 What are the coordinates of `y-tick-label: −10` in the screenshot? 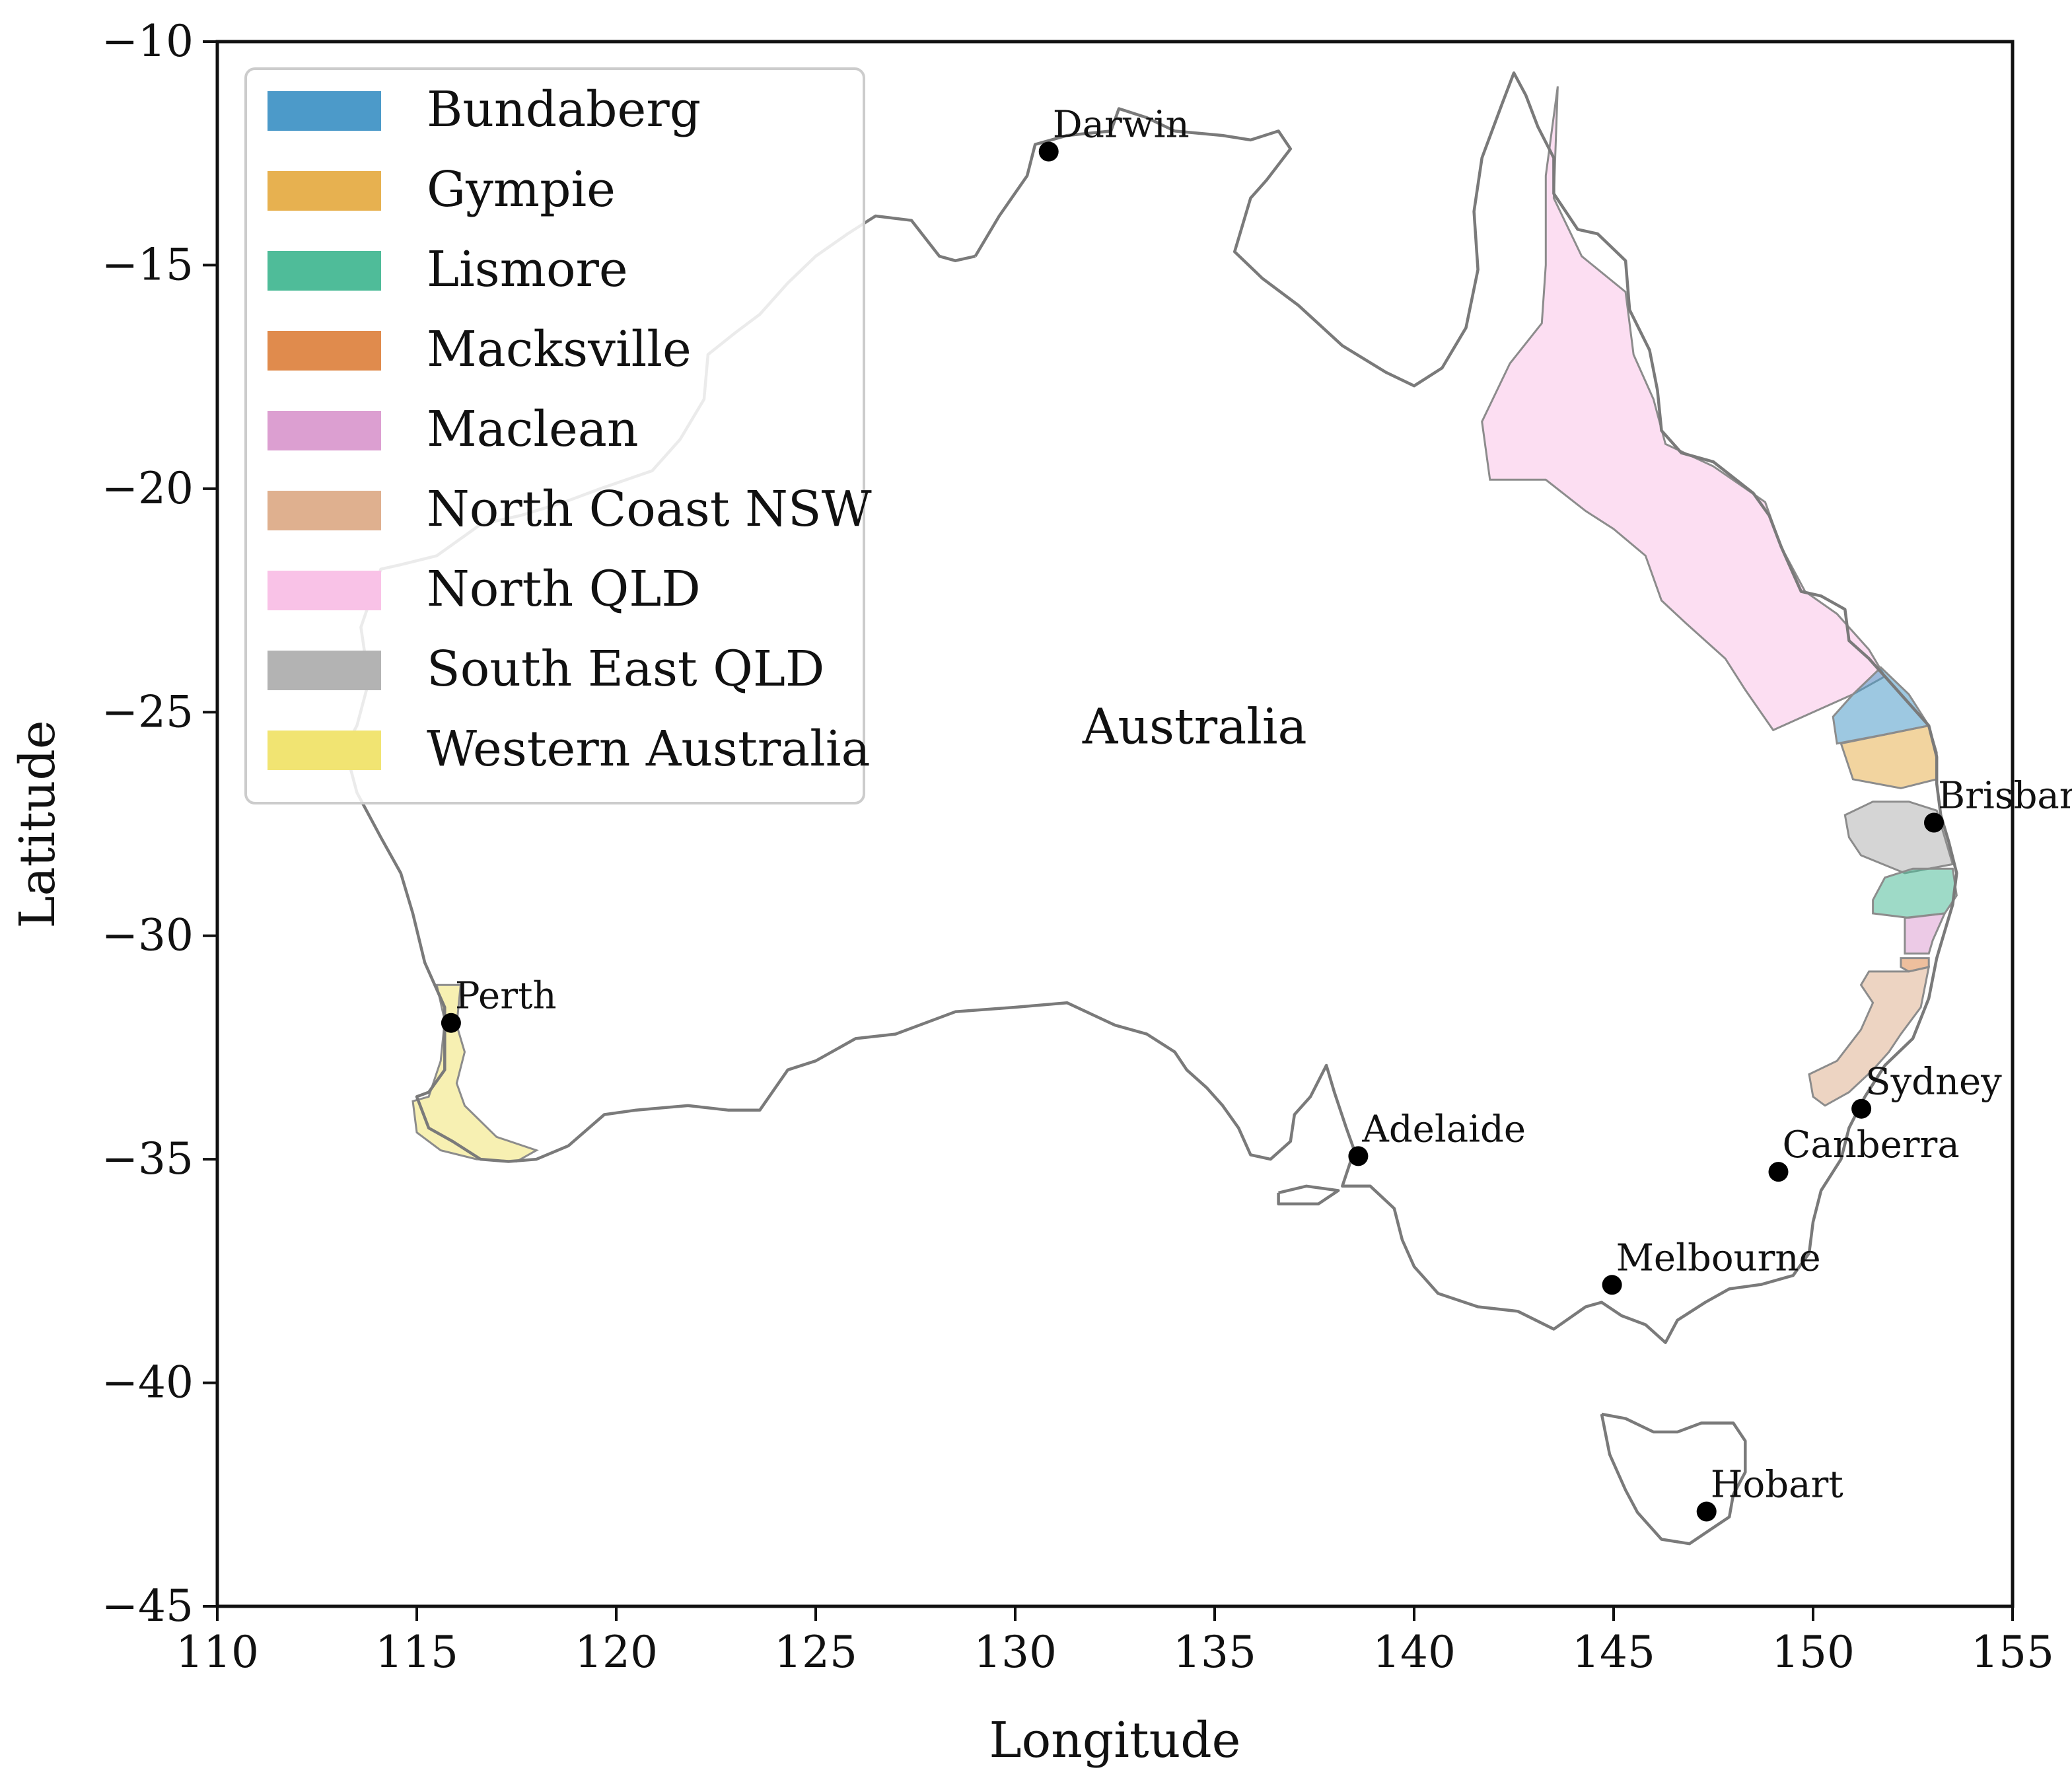 It's located at (148, 41).